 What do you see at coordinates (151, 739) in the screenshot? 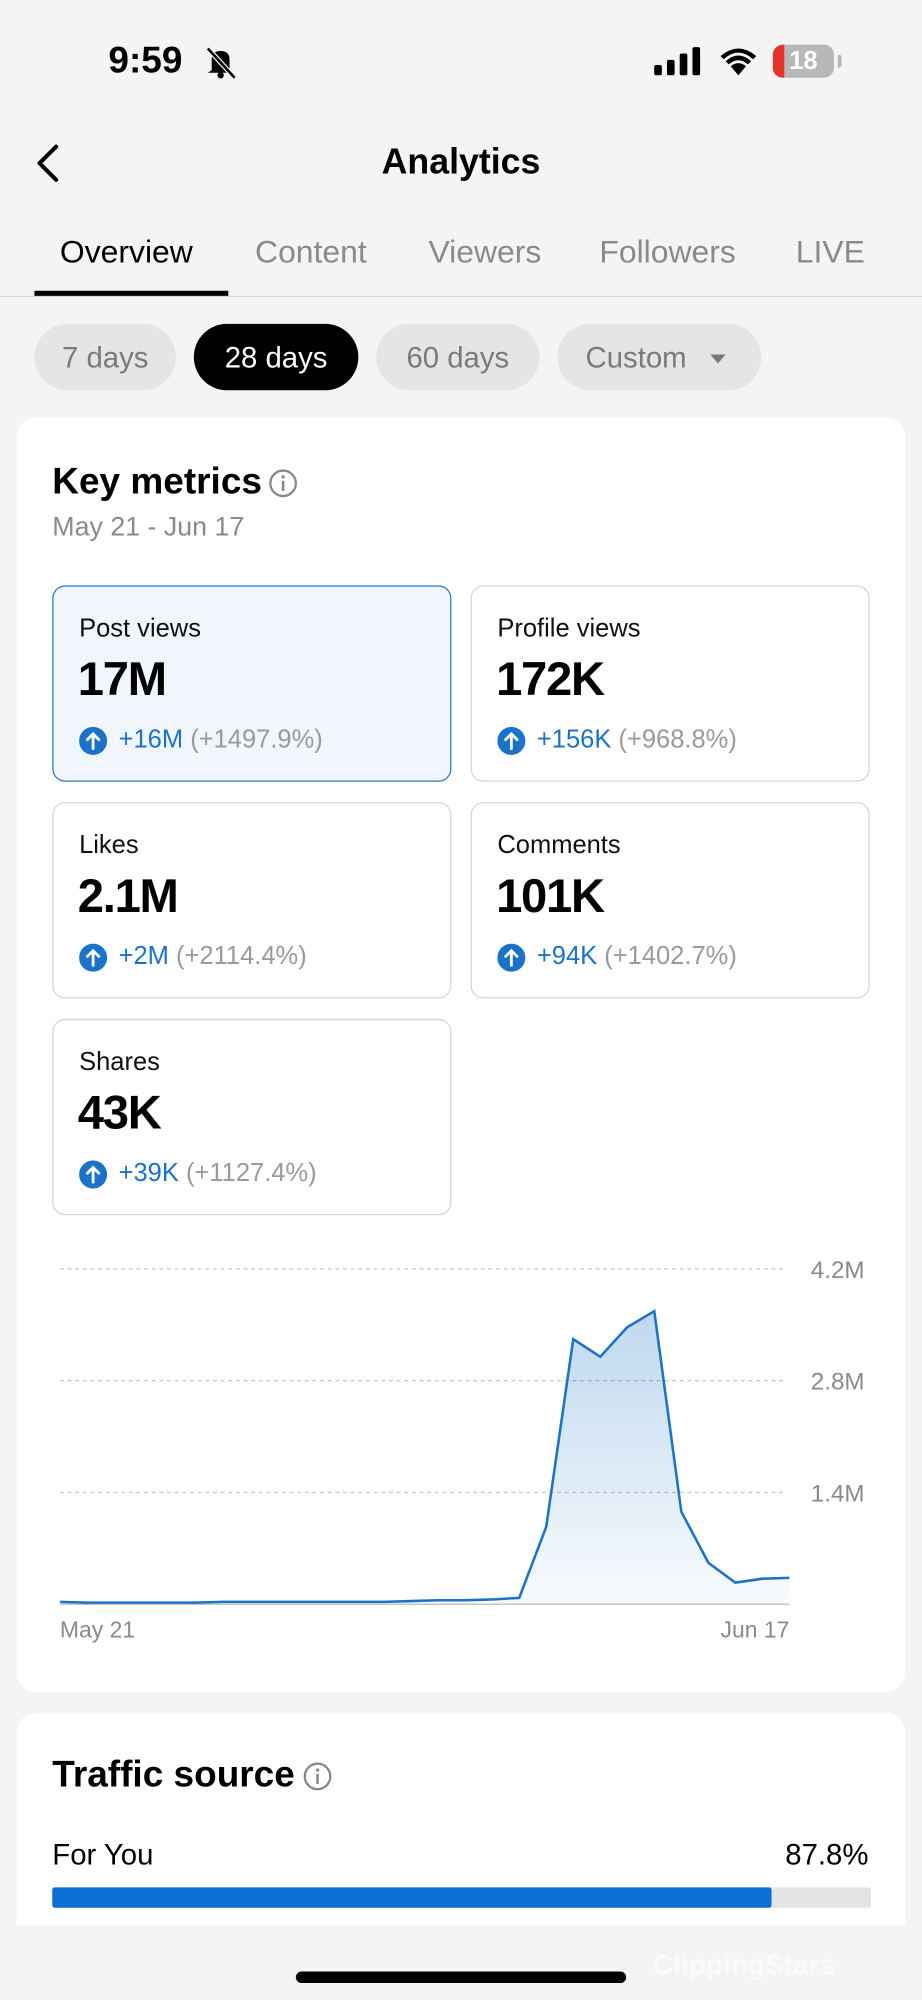
I see `metric-change: +16M` at bounding box center [151, 739].